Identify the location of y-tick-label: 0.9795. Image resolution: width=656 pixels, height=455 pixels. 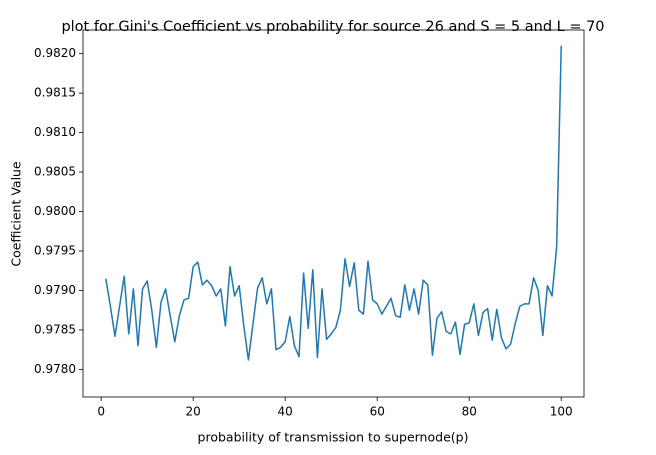
(55, 250).